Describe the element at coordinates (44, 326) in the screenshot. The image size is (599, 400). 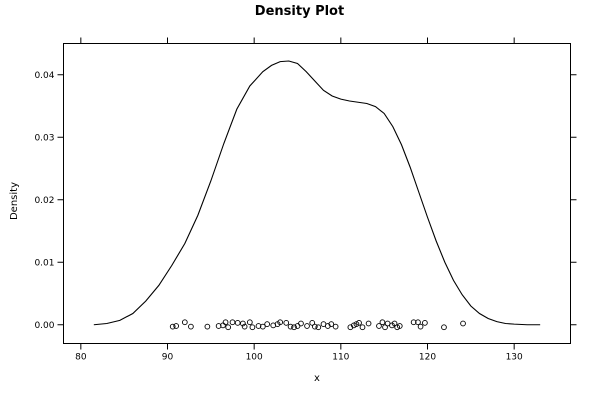
I see `y-tick-label-0.00: 0.00` at that location.